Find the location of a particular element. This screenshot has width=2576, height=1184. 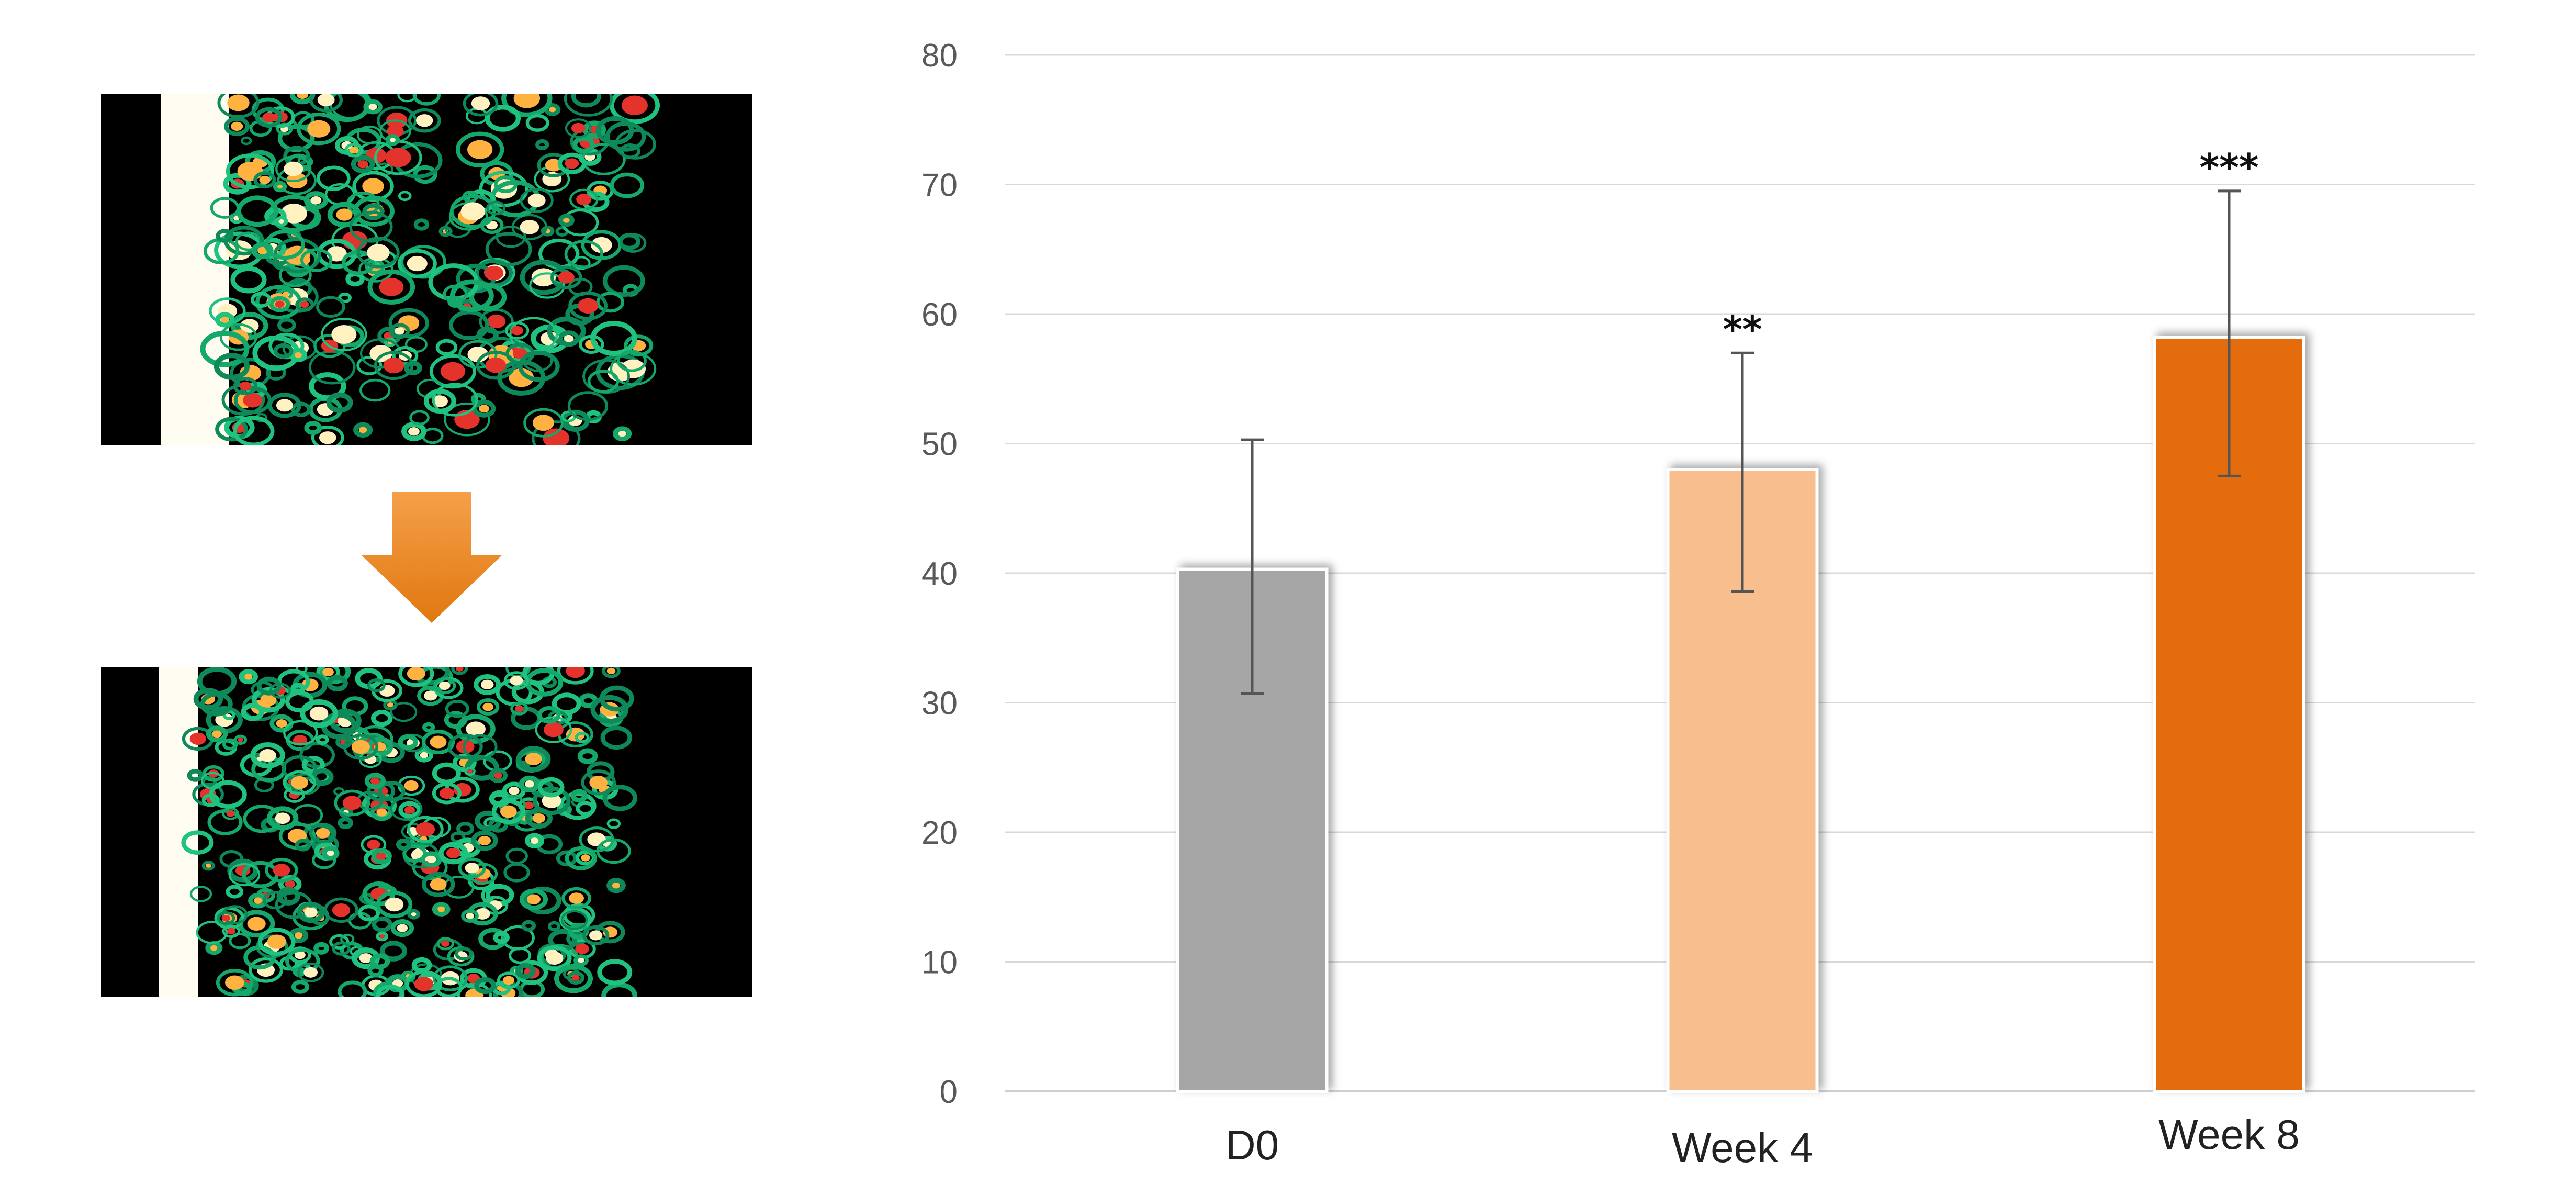

y-axis-ticks: 0 10 20 30 40 50 60 70 80 is located at coordinates (939, 574).